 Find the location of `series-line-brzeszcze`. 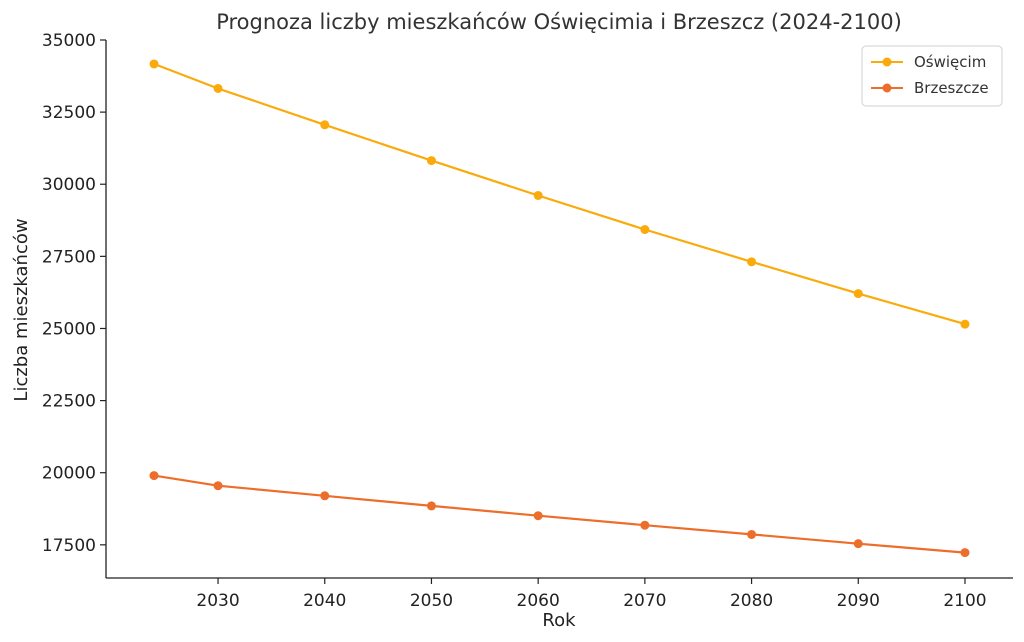

series-line-brzeszcze is located at coordinates (559, 514).